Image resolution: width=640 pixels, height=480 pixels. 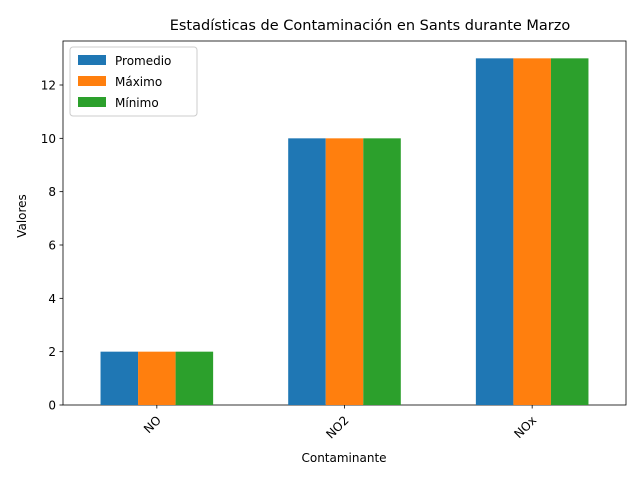 What do you see at coordinates (152, 424) in the screenshot?
I see `x-tick-label: NO` at bounding box center [152, 424].